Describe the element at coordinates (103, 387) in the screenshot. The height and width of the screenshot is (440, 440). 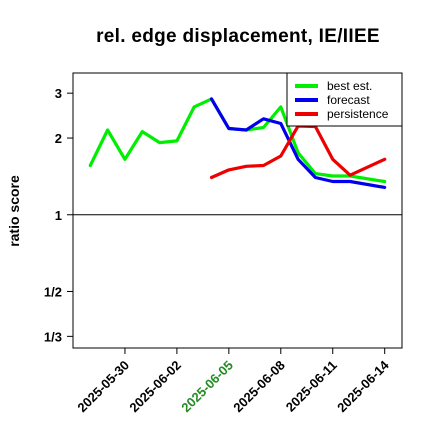
I see `x-tick-label: 2025-05-30` at that location.